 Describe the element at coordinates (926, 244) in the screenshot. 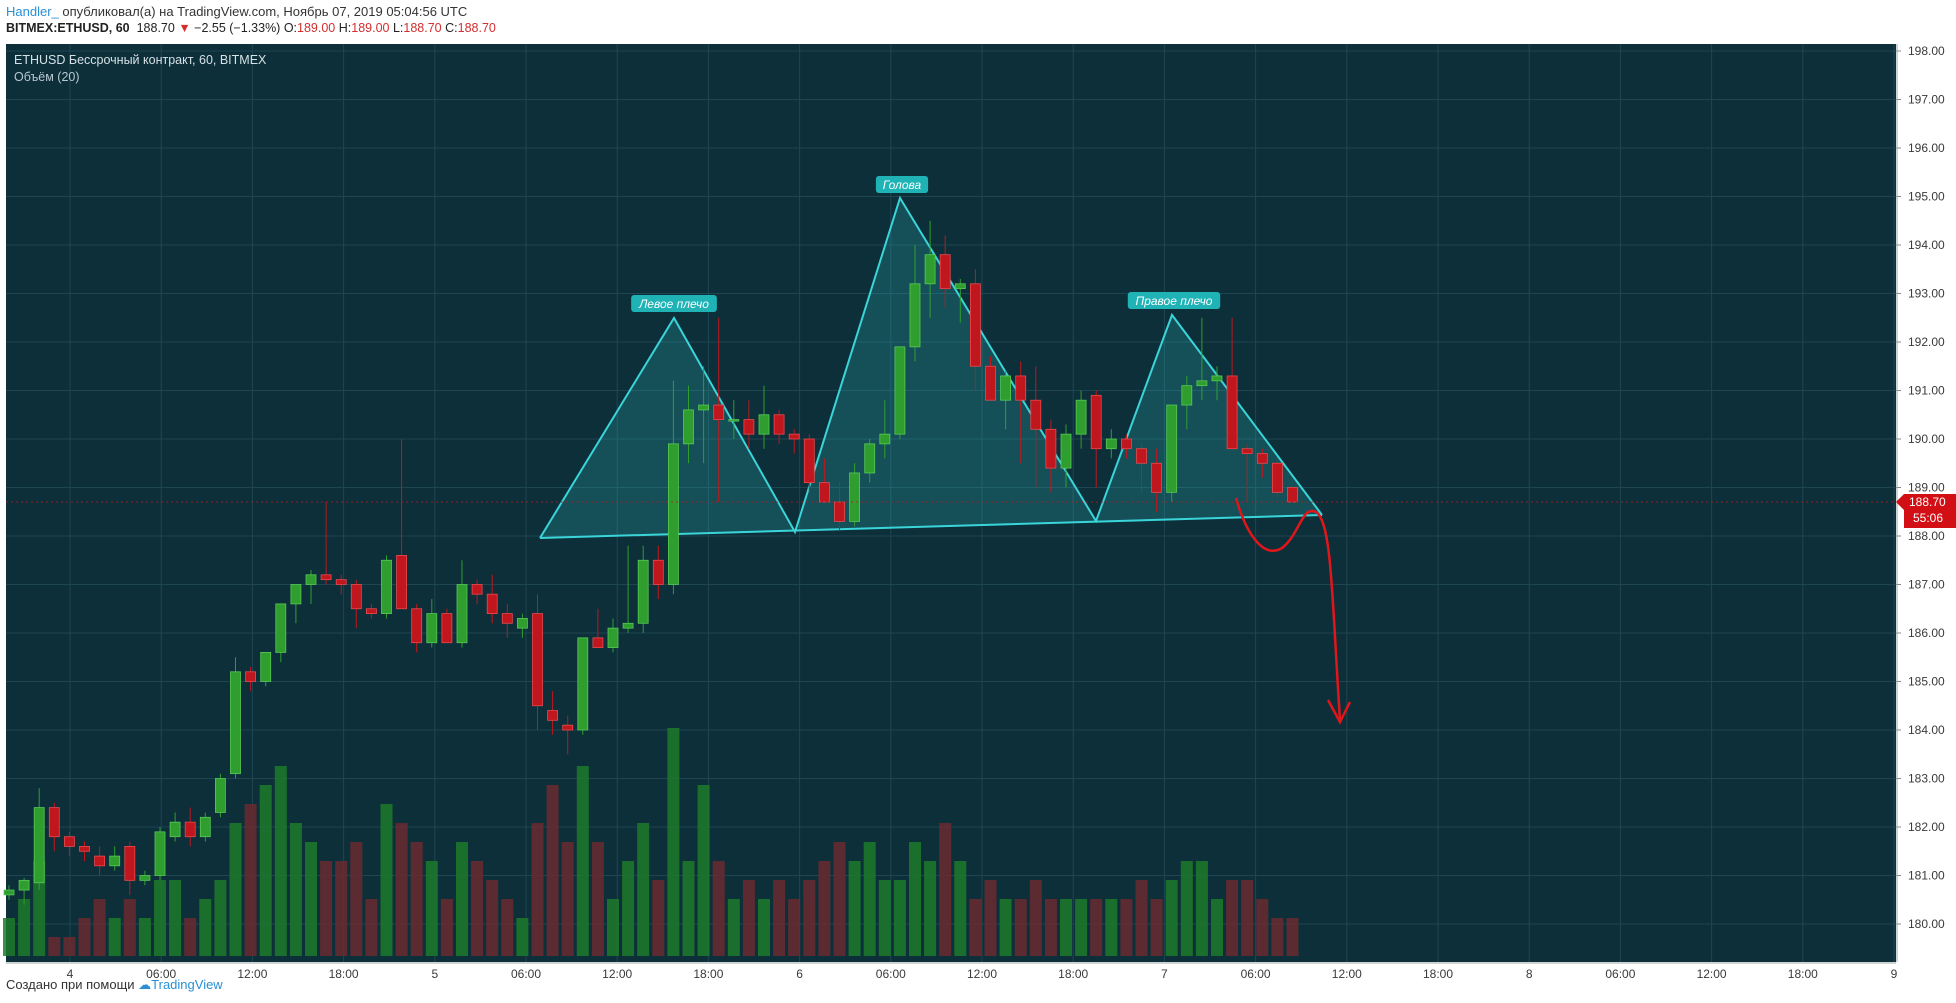

I see `pattern-labels: Левое плечо Голова Правое плечо` at that location.